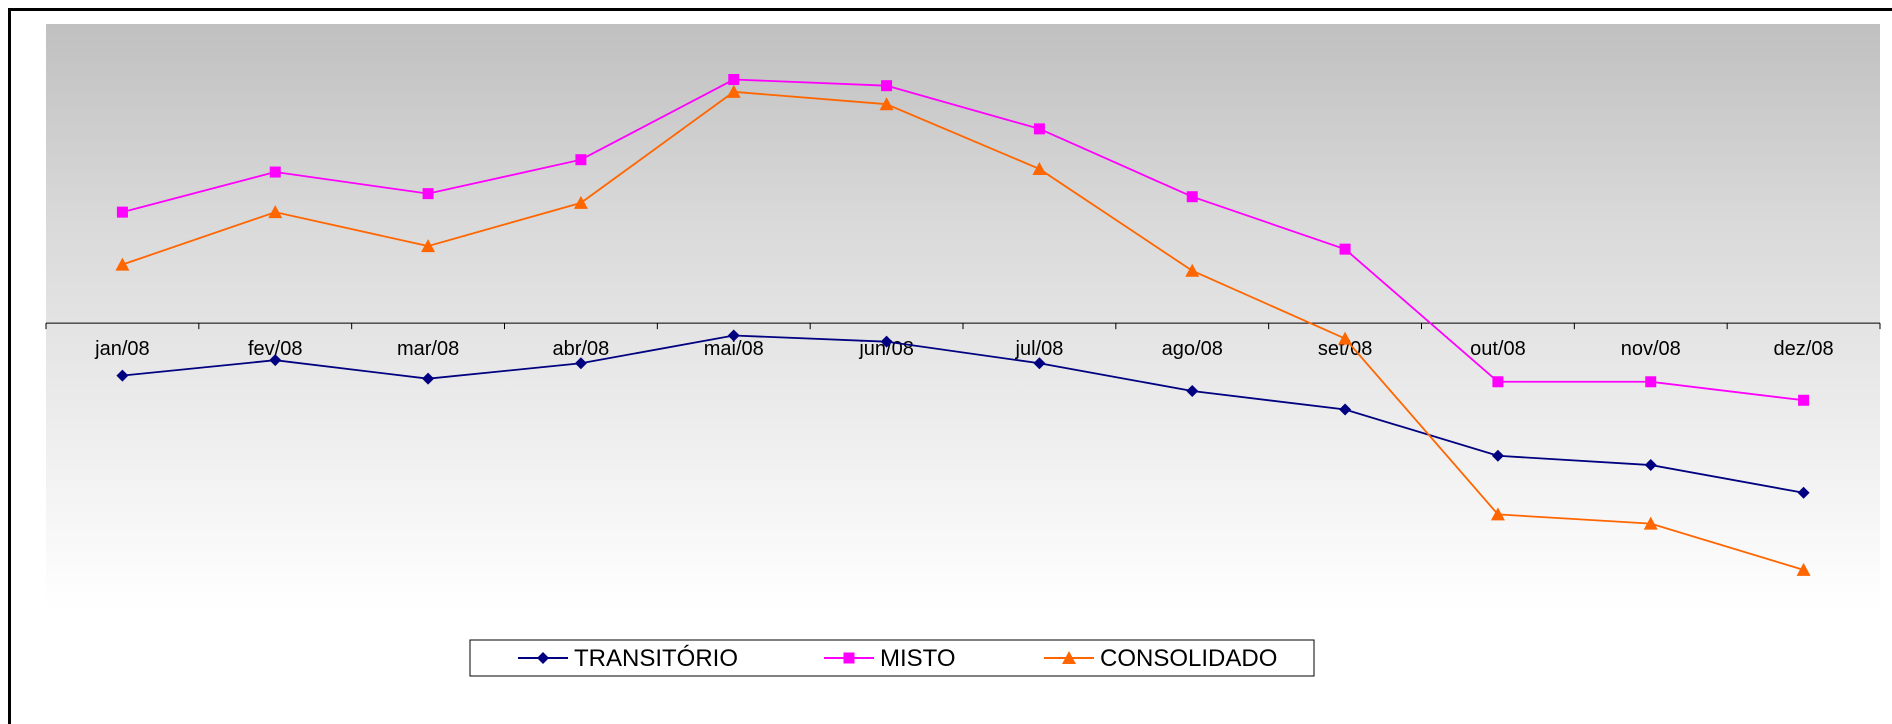 The width and height of the screenshot is (1892, 724). I want to click on x-tick-label: jan/08, so click(122, 349).